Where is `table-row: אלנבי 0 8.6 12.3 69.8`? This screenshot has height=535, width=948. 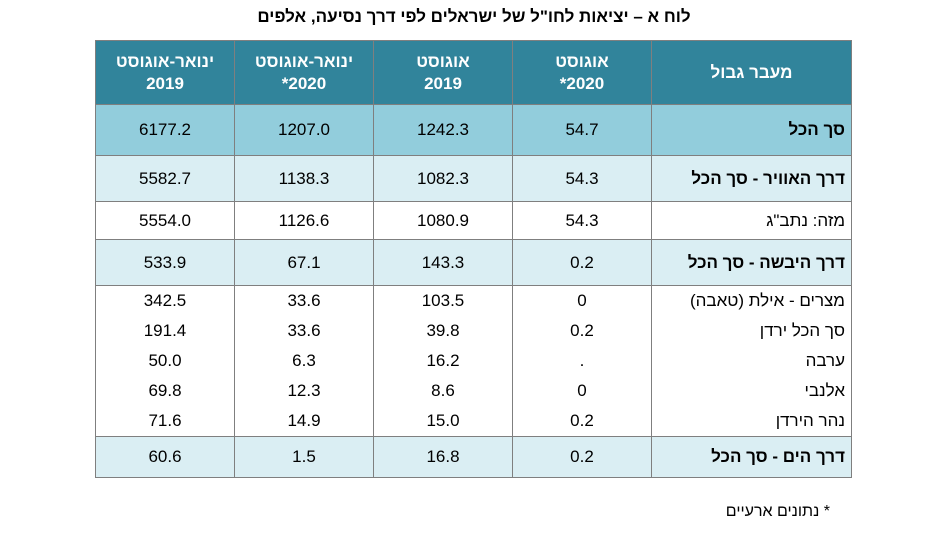
table-row: אלנבי 0 8.6 12.3 69.8 is located at coordinates (473, 391).